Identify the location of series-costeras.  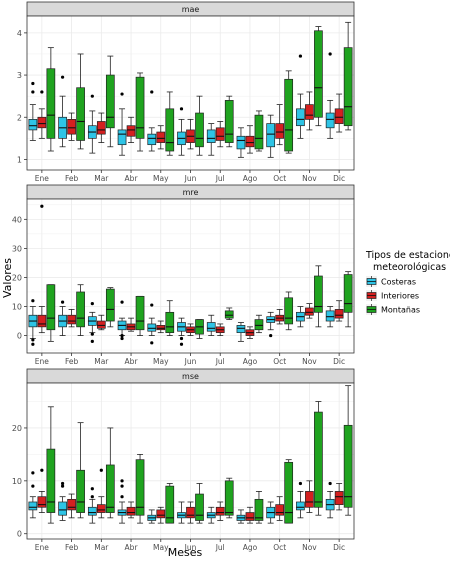
(181, 322).